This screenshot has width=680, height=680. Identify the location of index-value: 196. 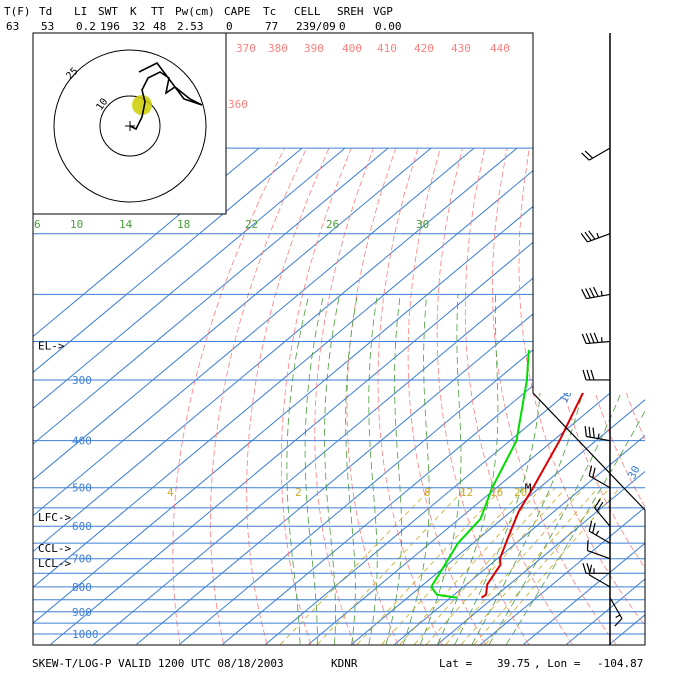
(110, 26).